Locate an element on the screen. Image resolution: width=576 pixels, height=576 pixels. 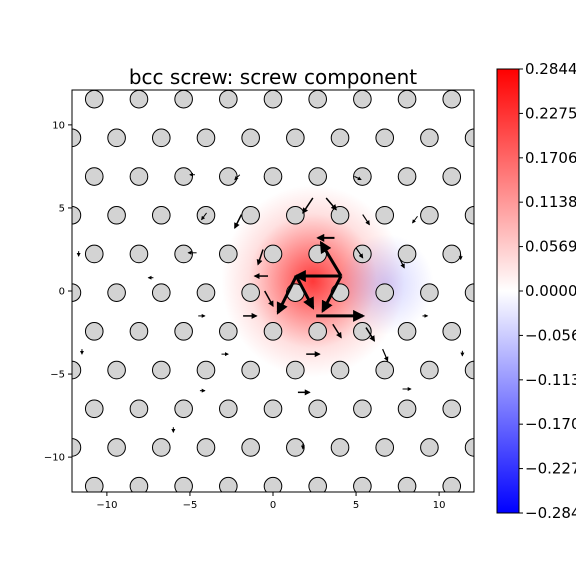
colorbar-tick-label-2: 0.1706 is located at coordinates (550, 158).